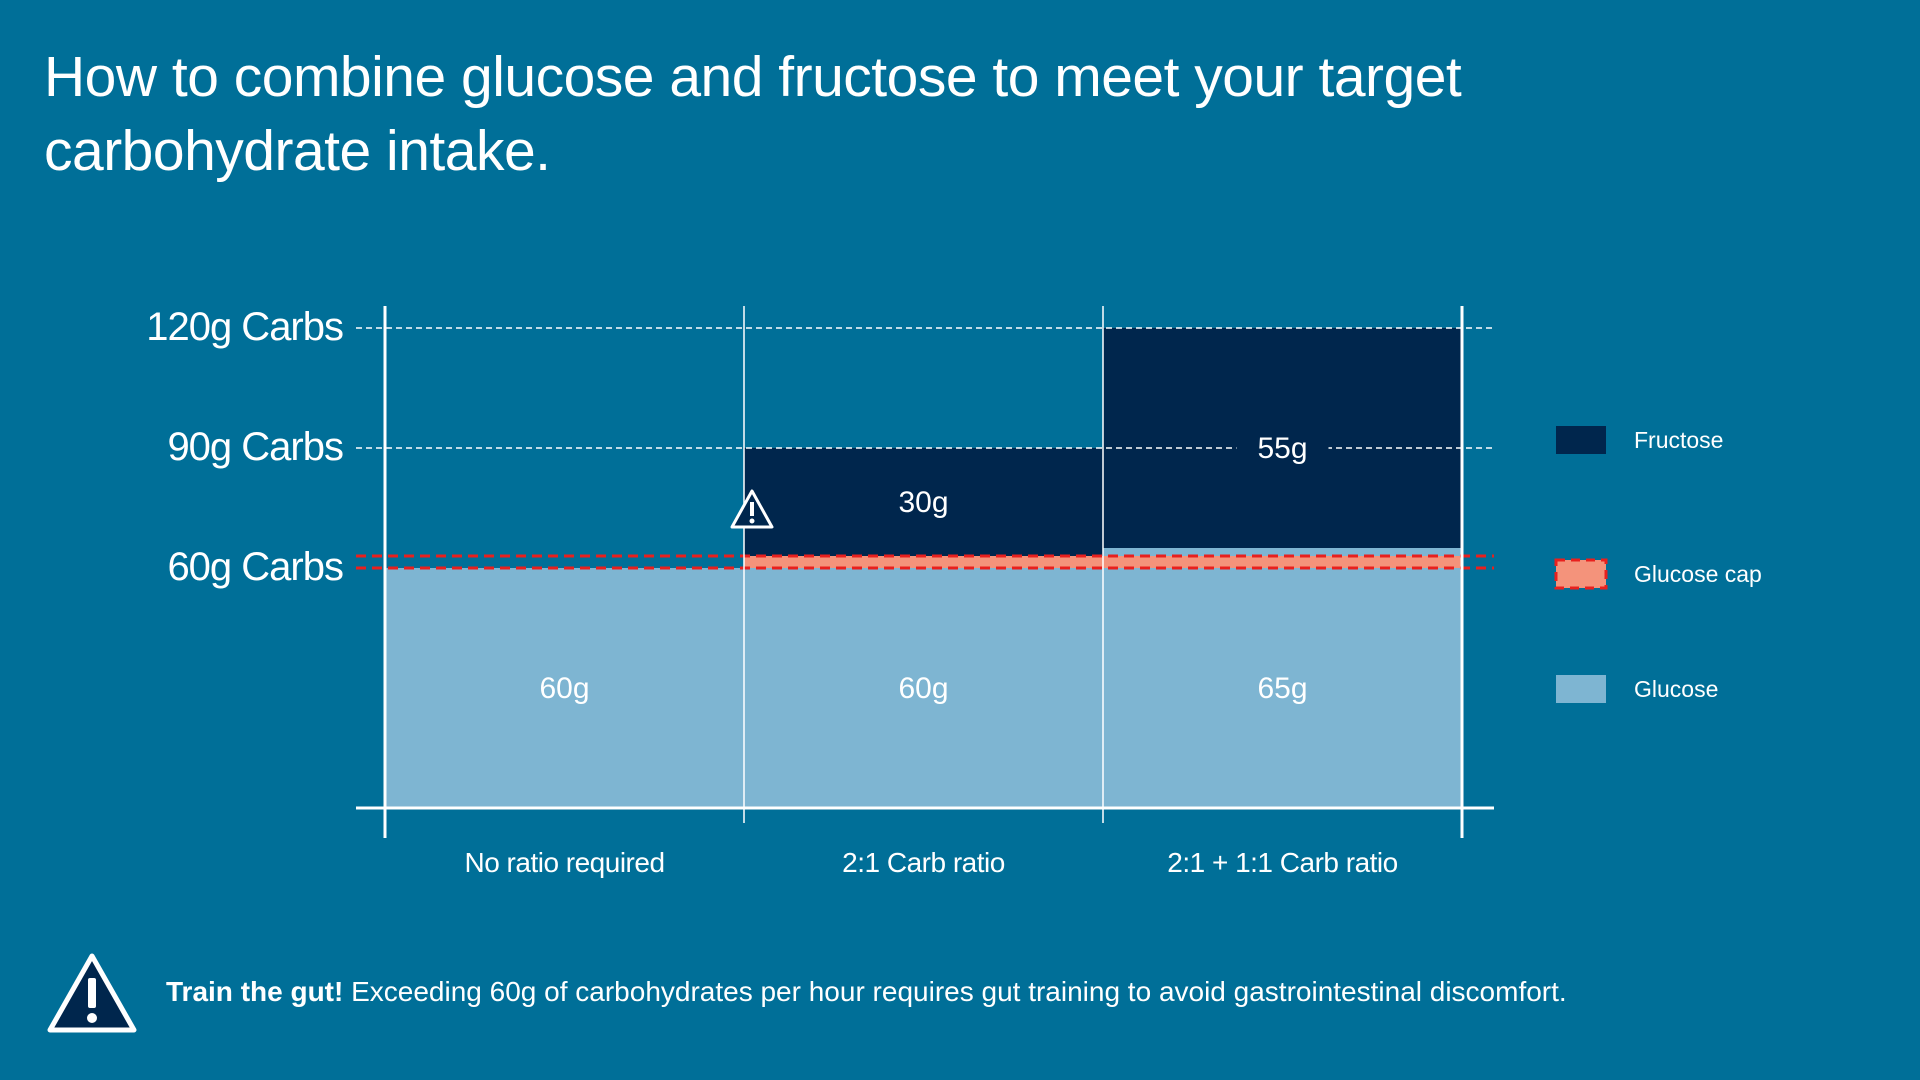 The image size is (1920, 1080). I want to click on glucose-cap-layer, so click(925, 562).